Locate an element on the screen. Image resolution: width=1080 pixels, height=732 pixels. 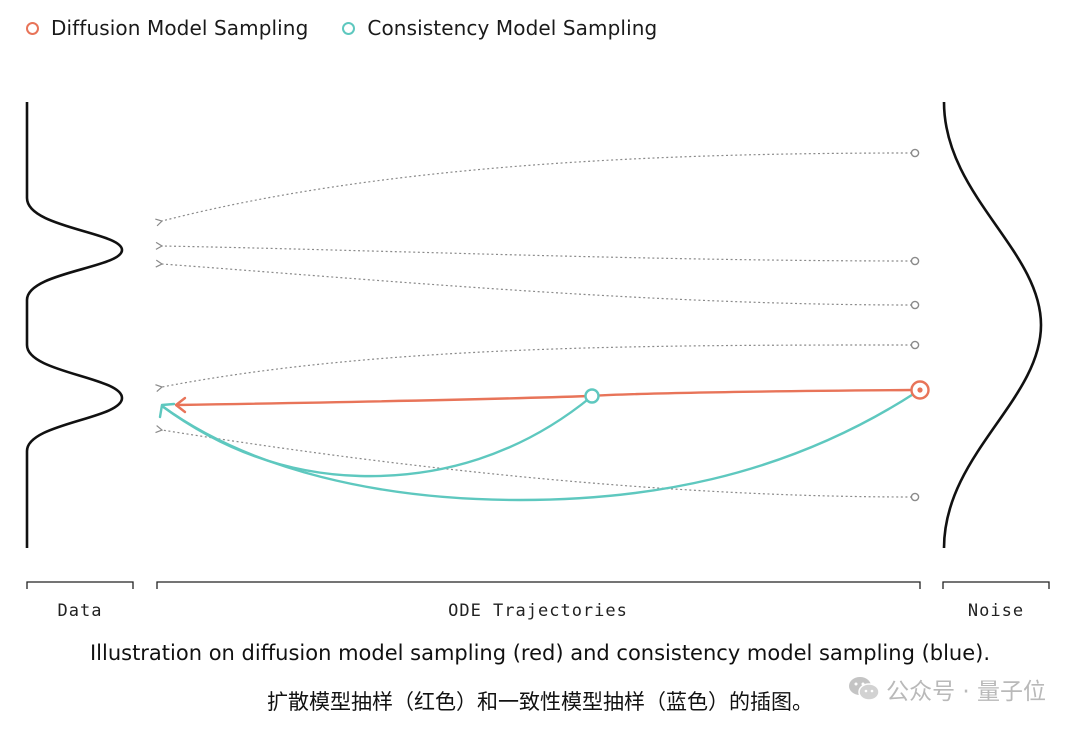
legend-item-consistency: Consistency Model Sampling is located at coordinates (499, 28).